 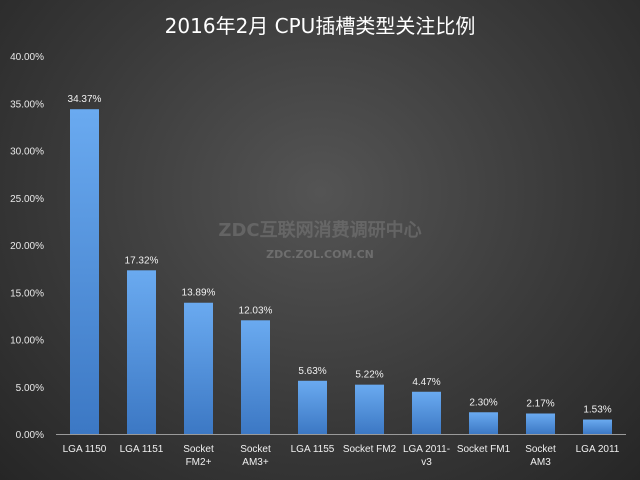 What do you see at coordinates (320, 26) in the screenshot?
I see `chart-title: 2016年2月 CPU插槽类型关注比例` at bounding box center [320, 26].